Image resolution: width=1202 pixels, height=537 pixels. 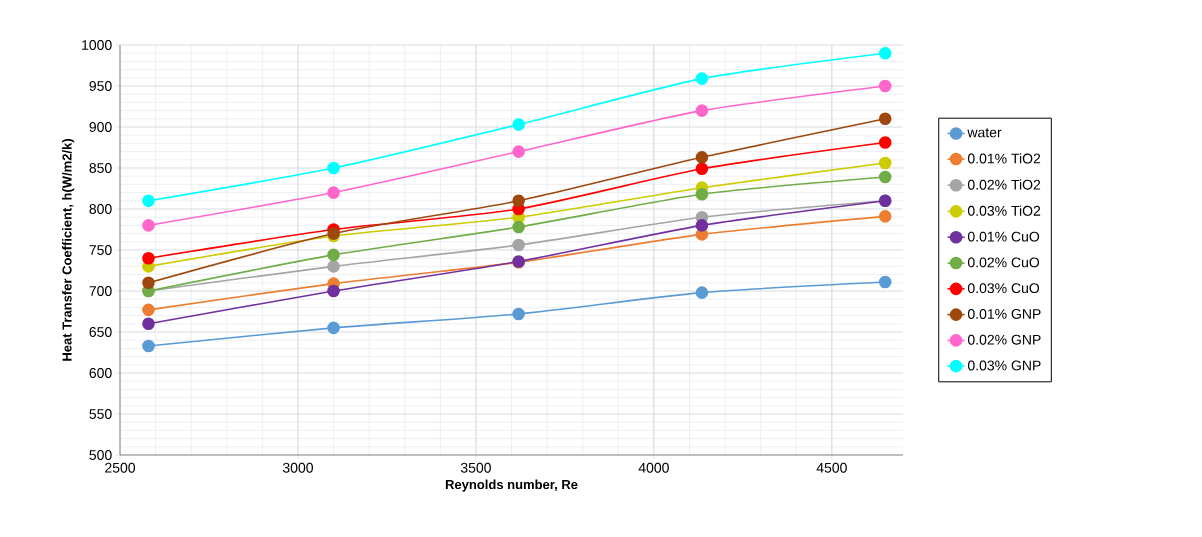 I want to click on y-axis-title: Heat Transfer Coefficient, h(W/m2/k), so click(x=68, y=250).